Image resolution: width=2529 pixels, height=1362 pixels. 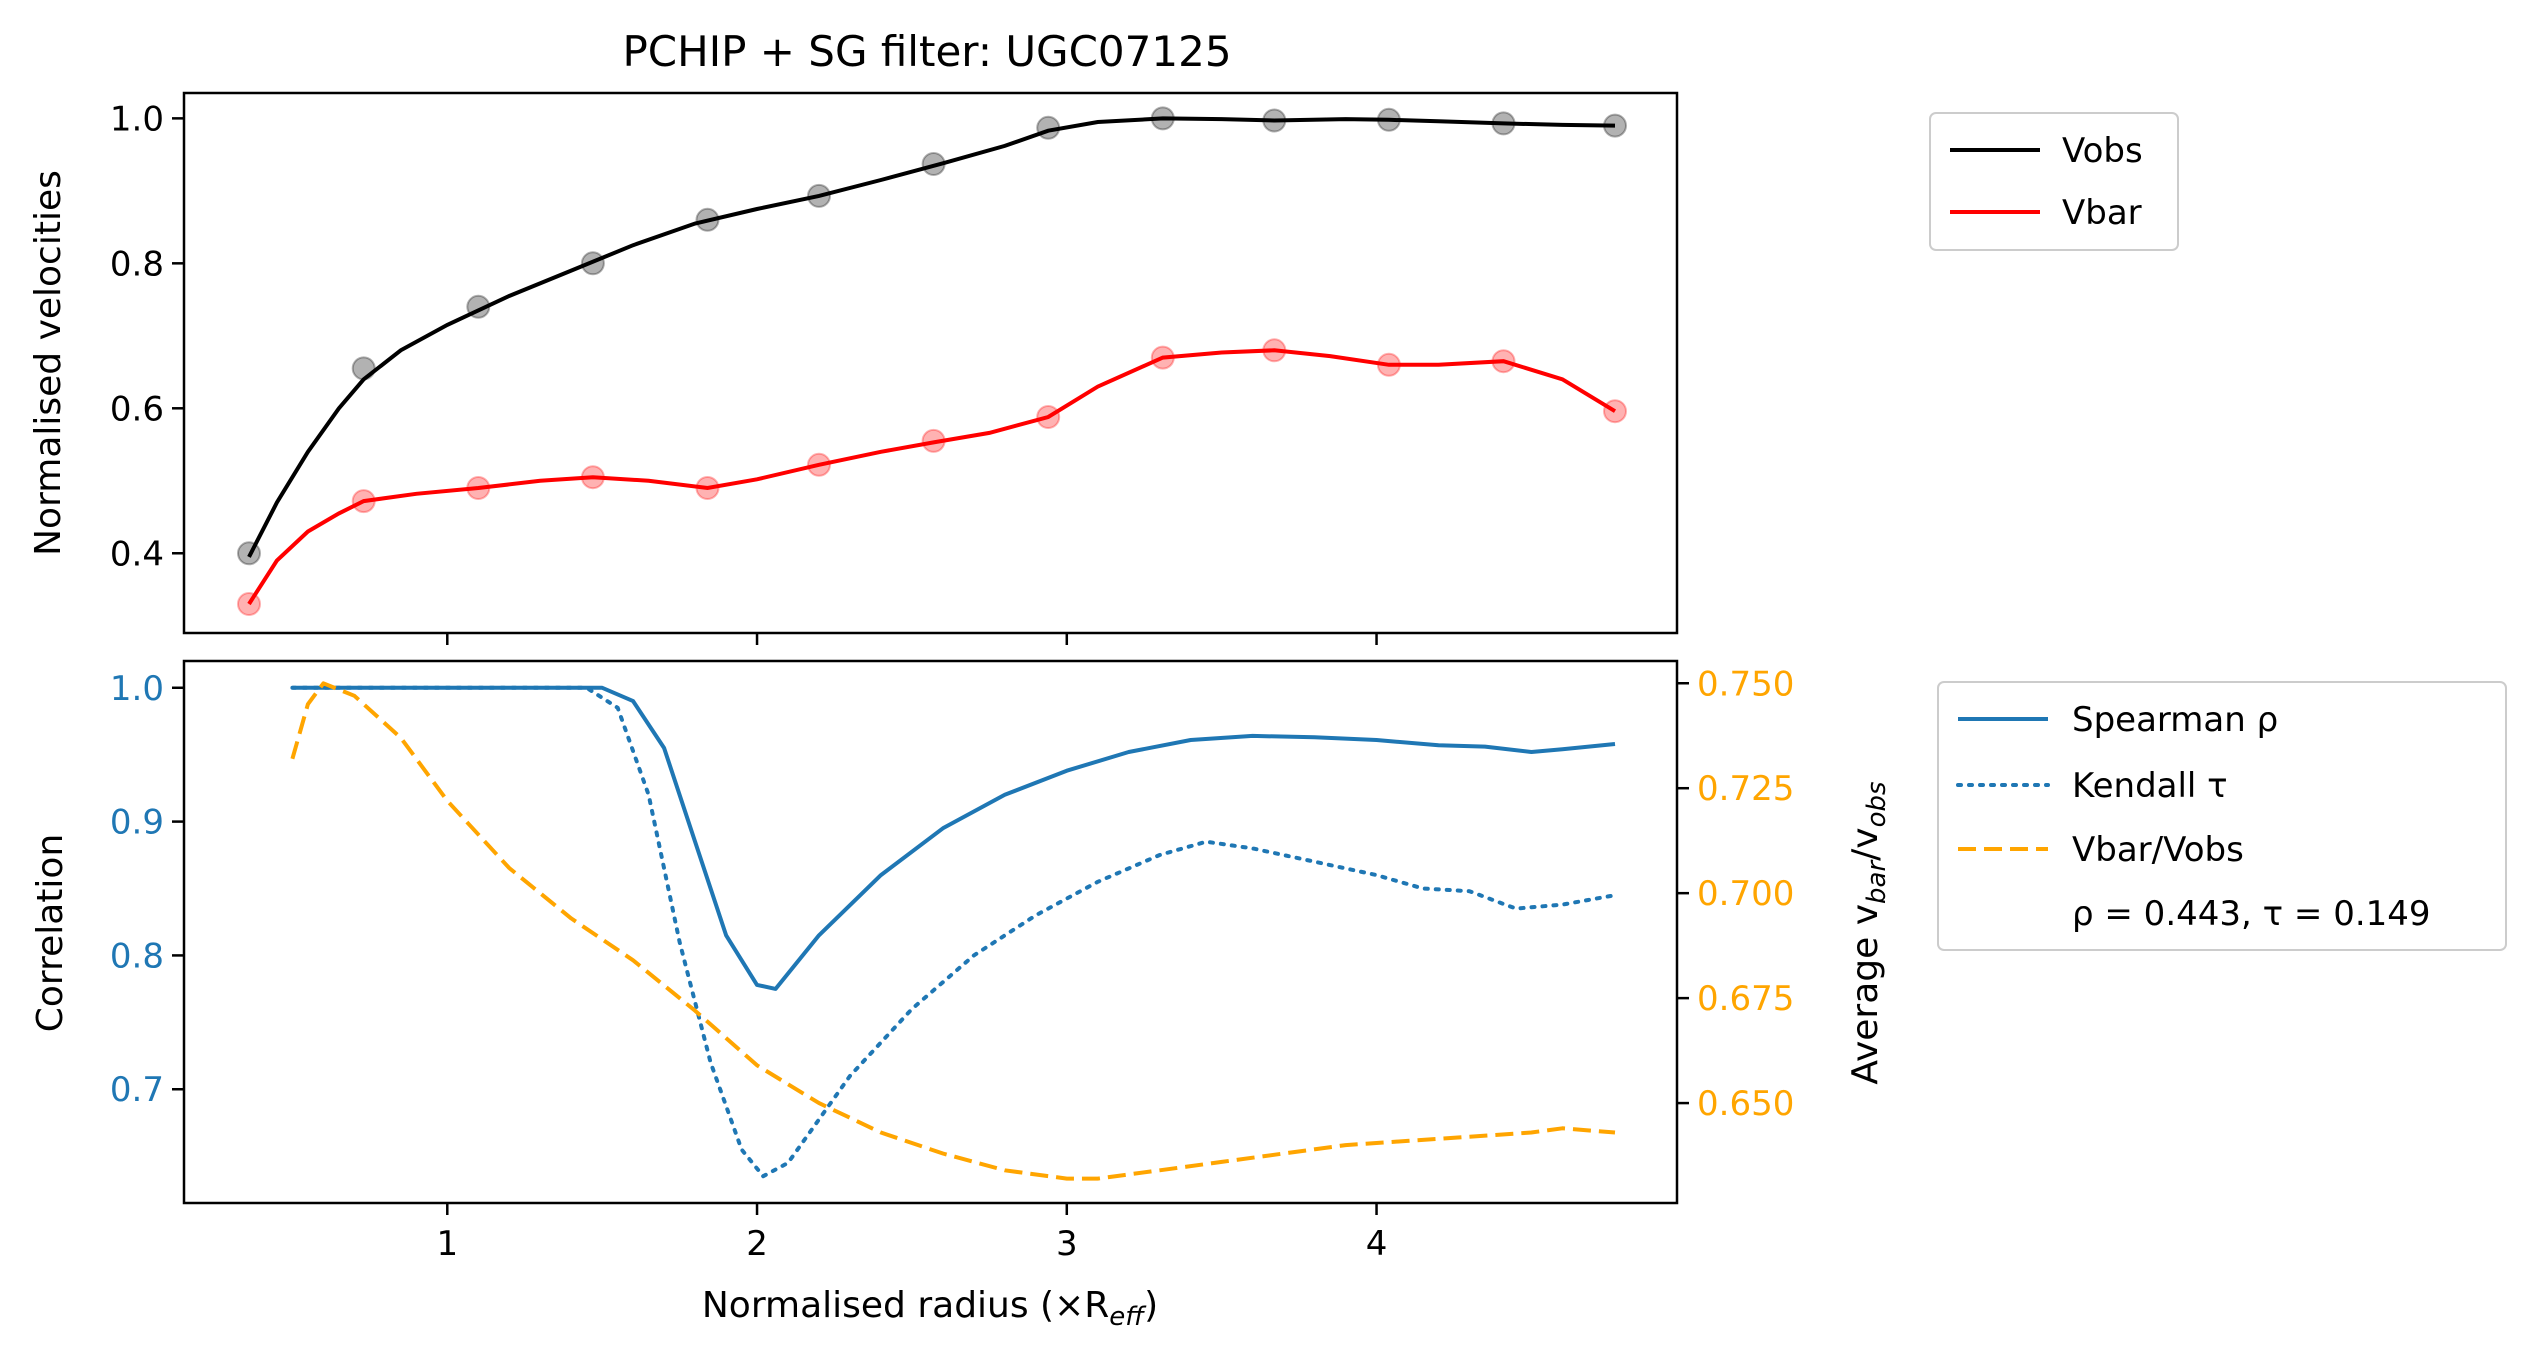 I want to click on bottom-x-tick-label: 1, so click(x=447, y=1244).